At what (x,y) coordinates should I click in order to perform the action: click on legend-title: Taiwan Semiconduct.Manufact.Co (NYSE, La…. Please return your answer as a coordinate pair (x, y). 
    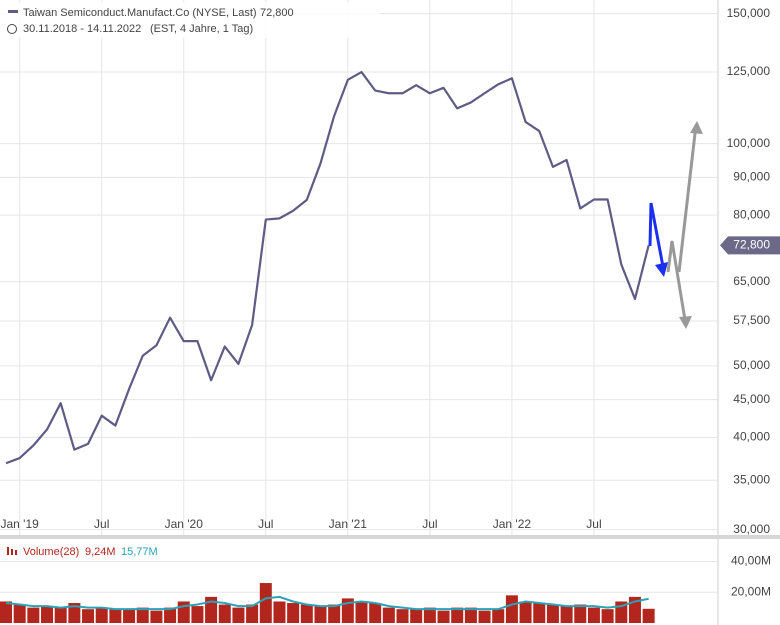
    Looking at the image, I should click on (140, 13).